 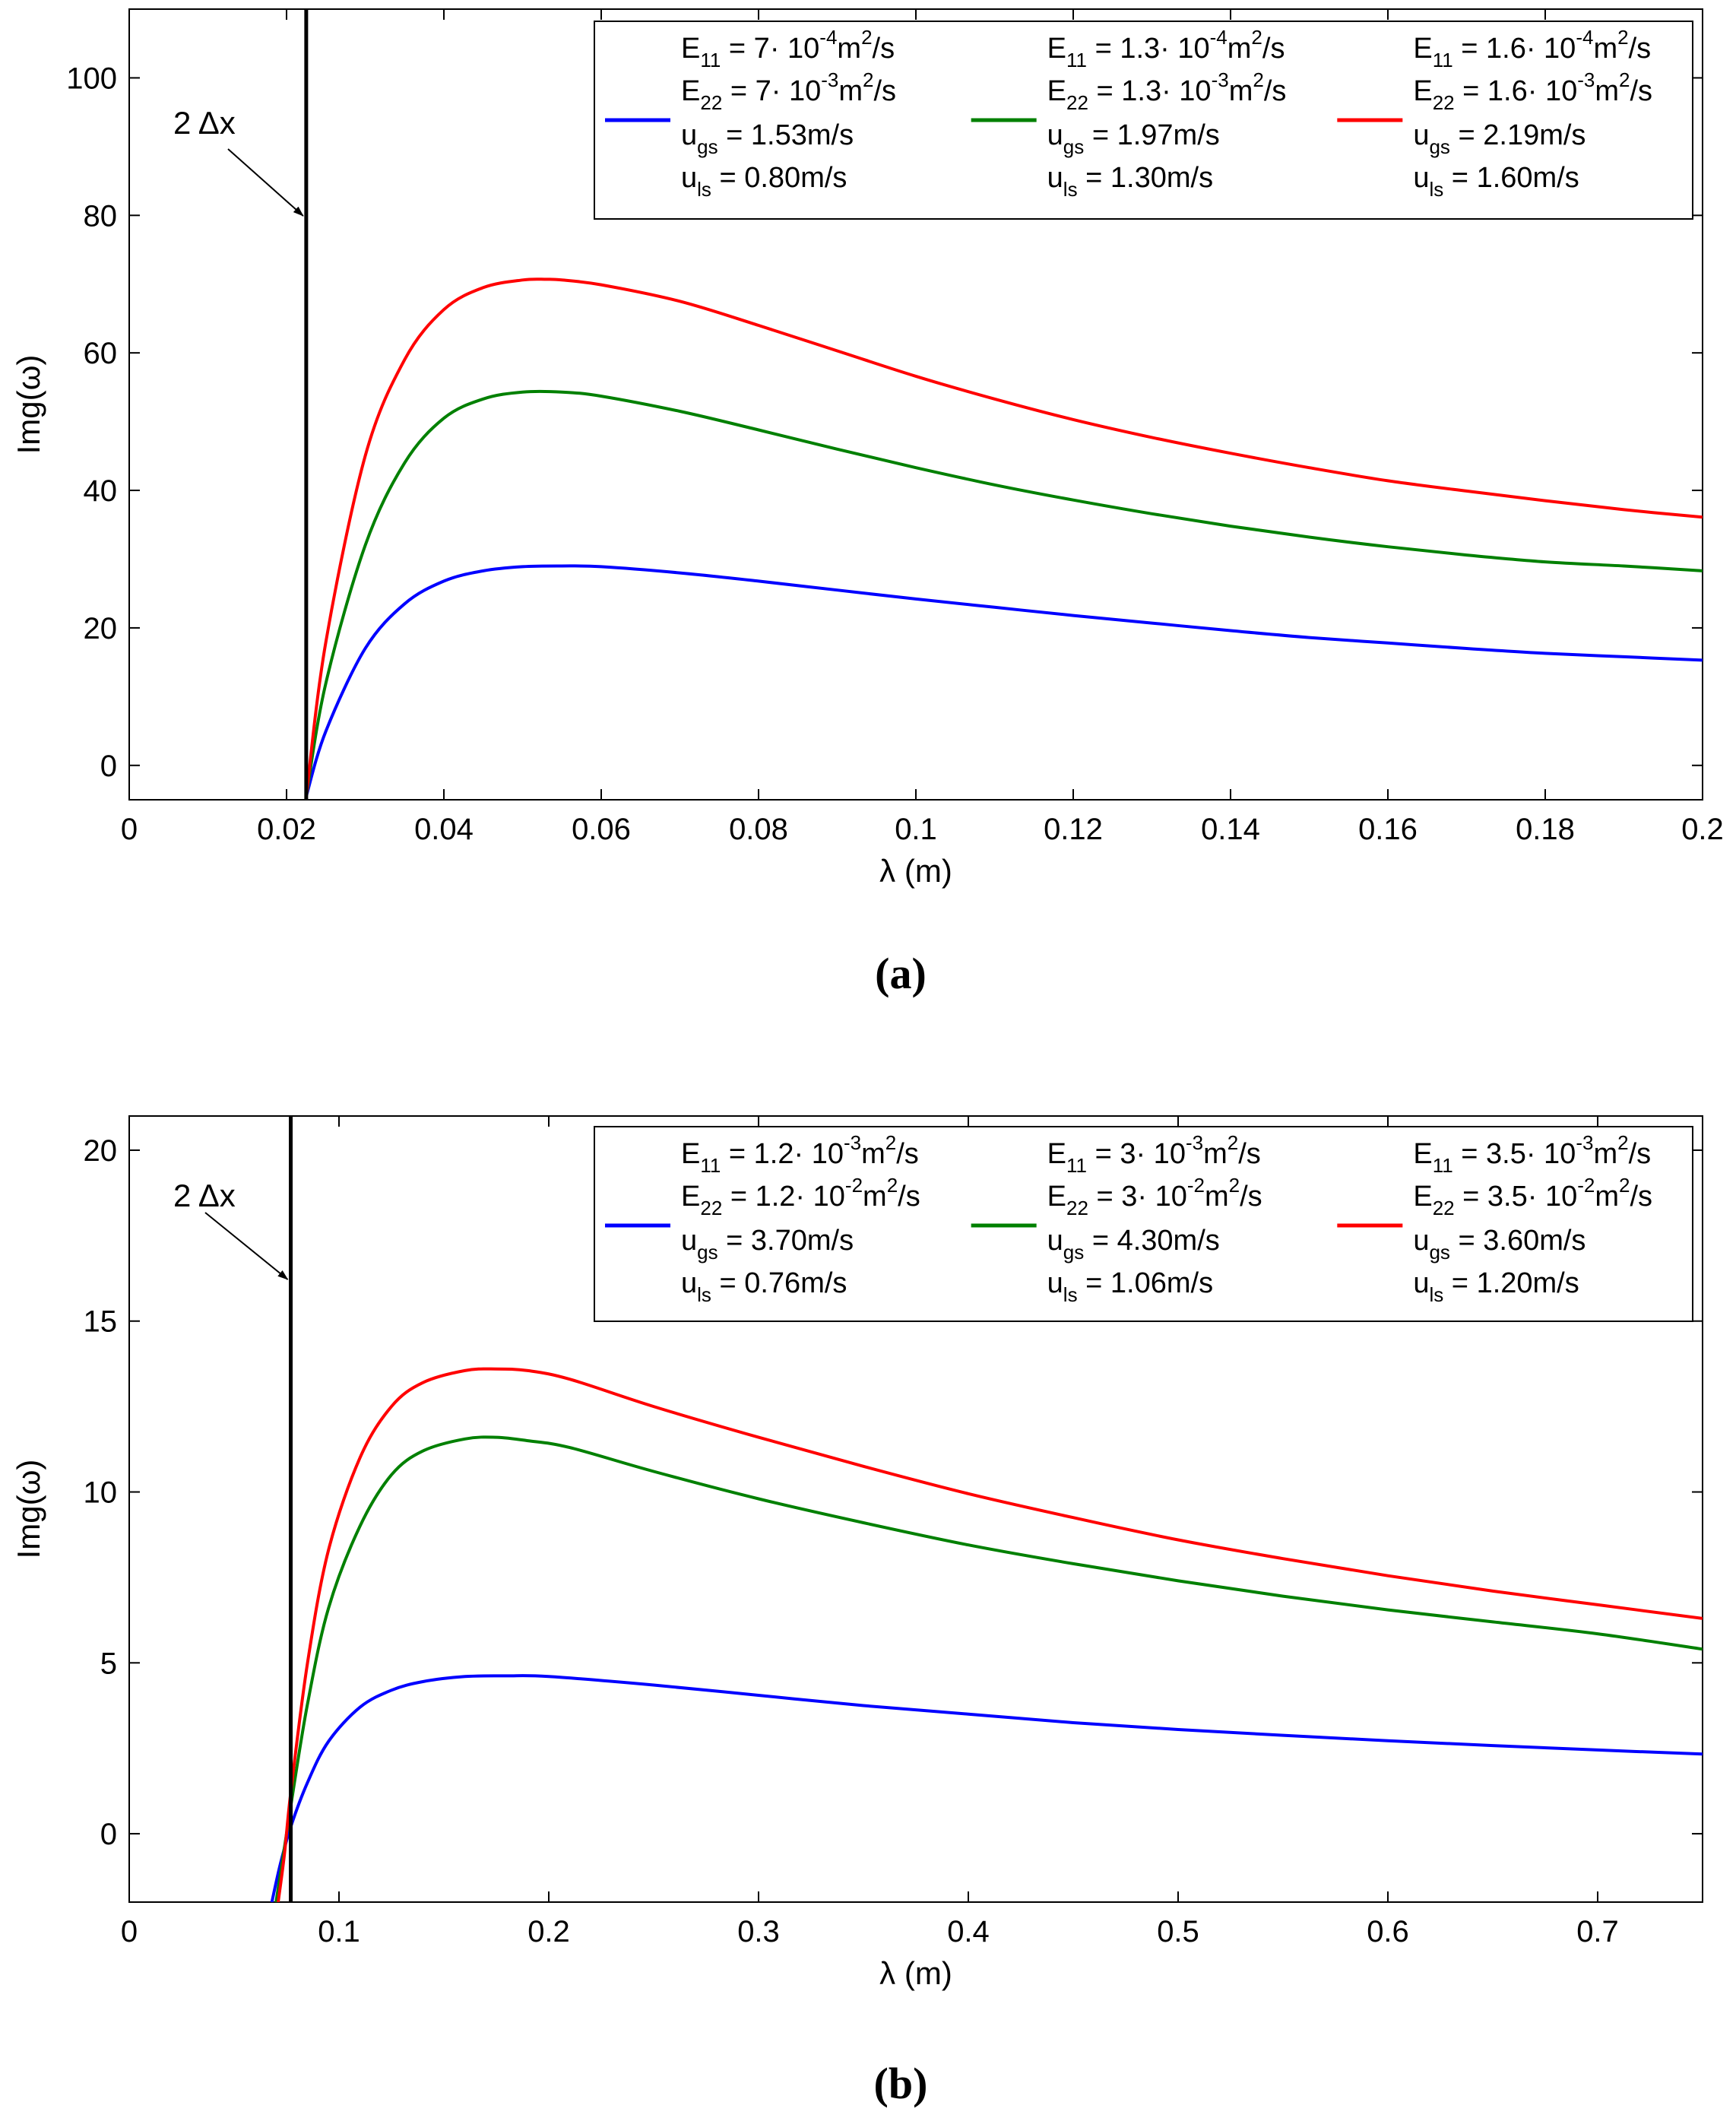 I want to click on legend-e22: E22 = 3.5· 10-2m2/s, so click(x=1532, y=1197).